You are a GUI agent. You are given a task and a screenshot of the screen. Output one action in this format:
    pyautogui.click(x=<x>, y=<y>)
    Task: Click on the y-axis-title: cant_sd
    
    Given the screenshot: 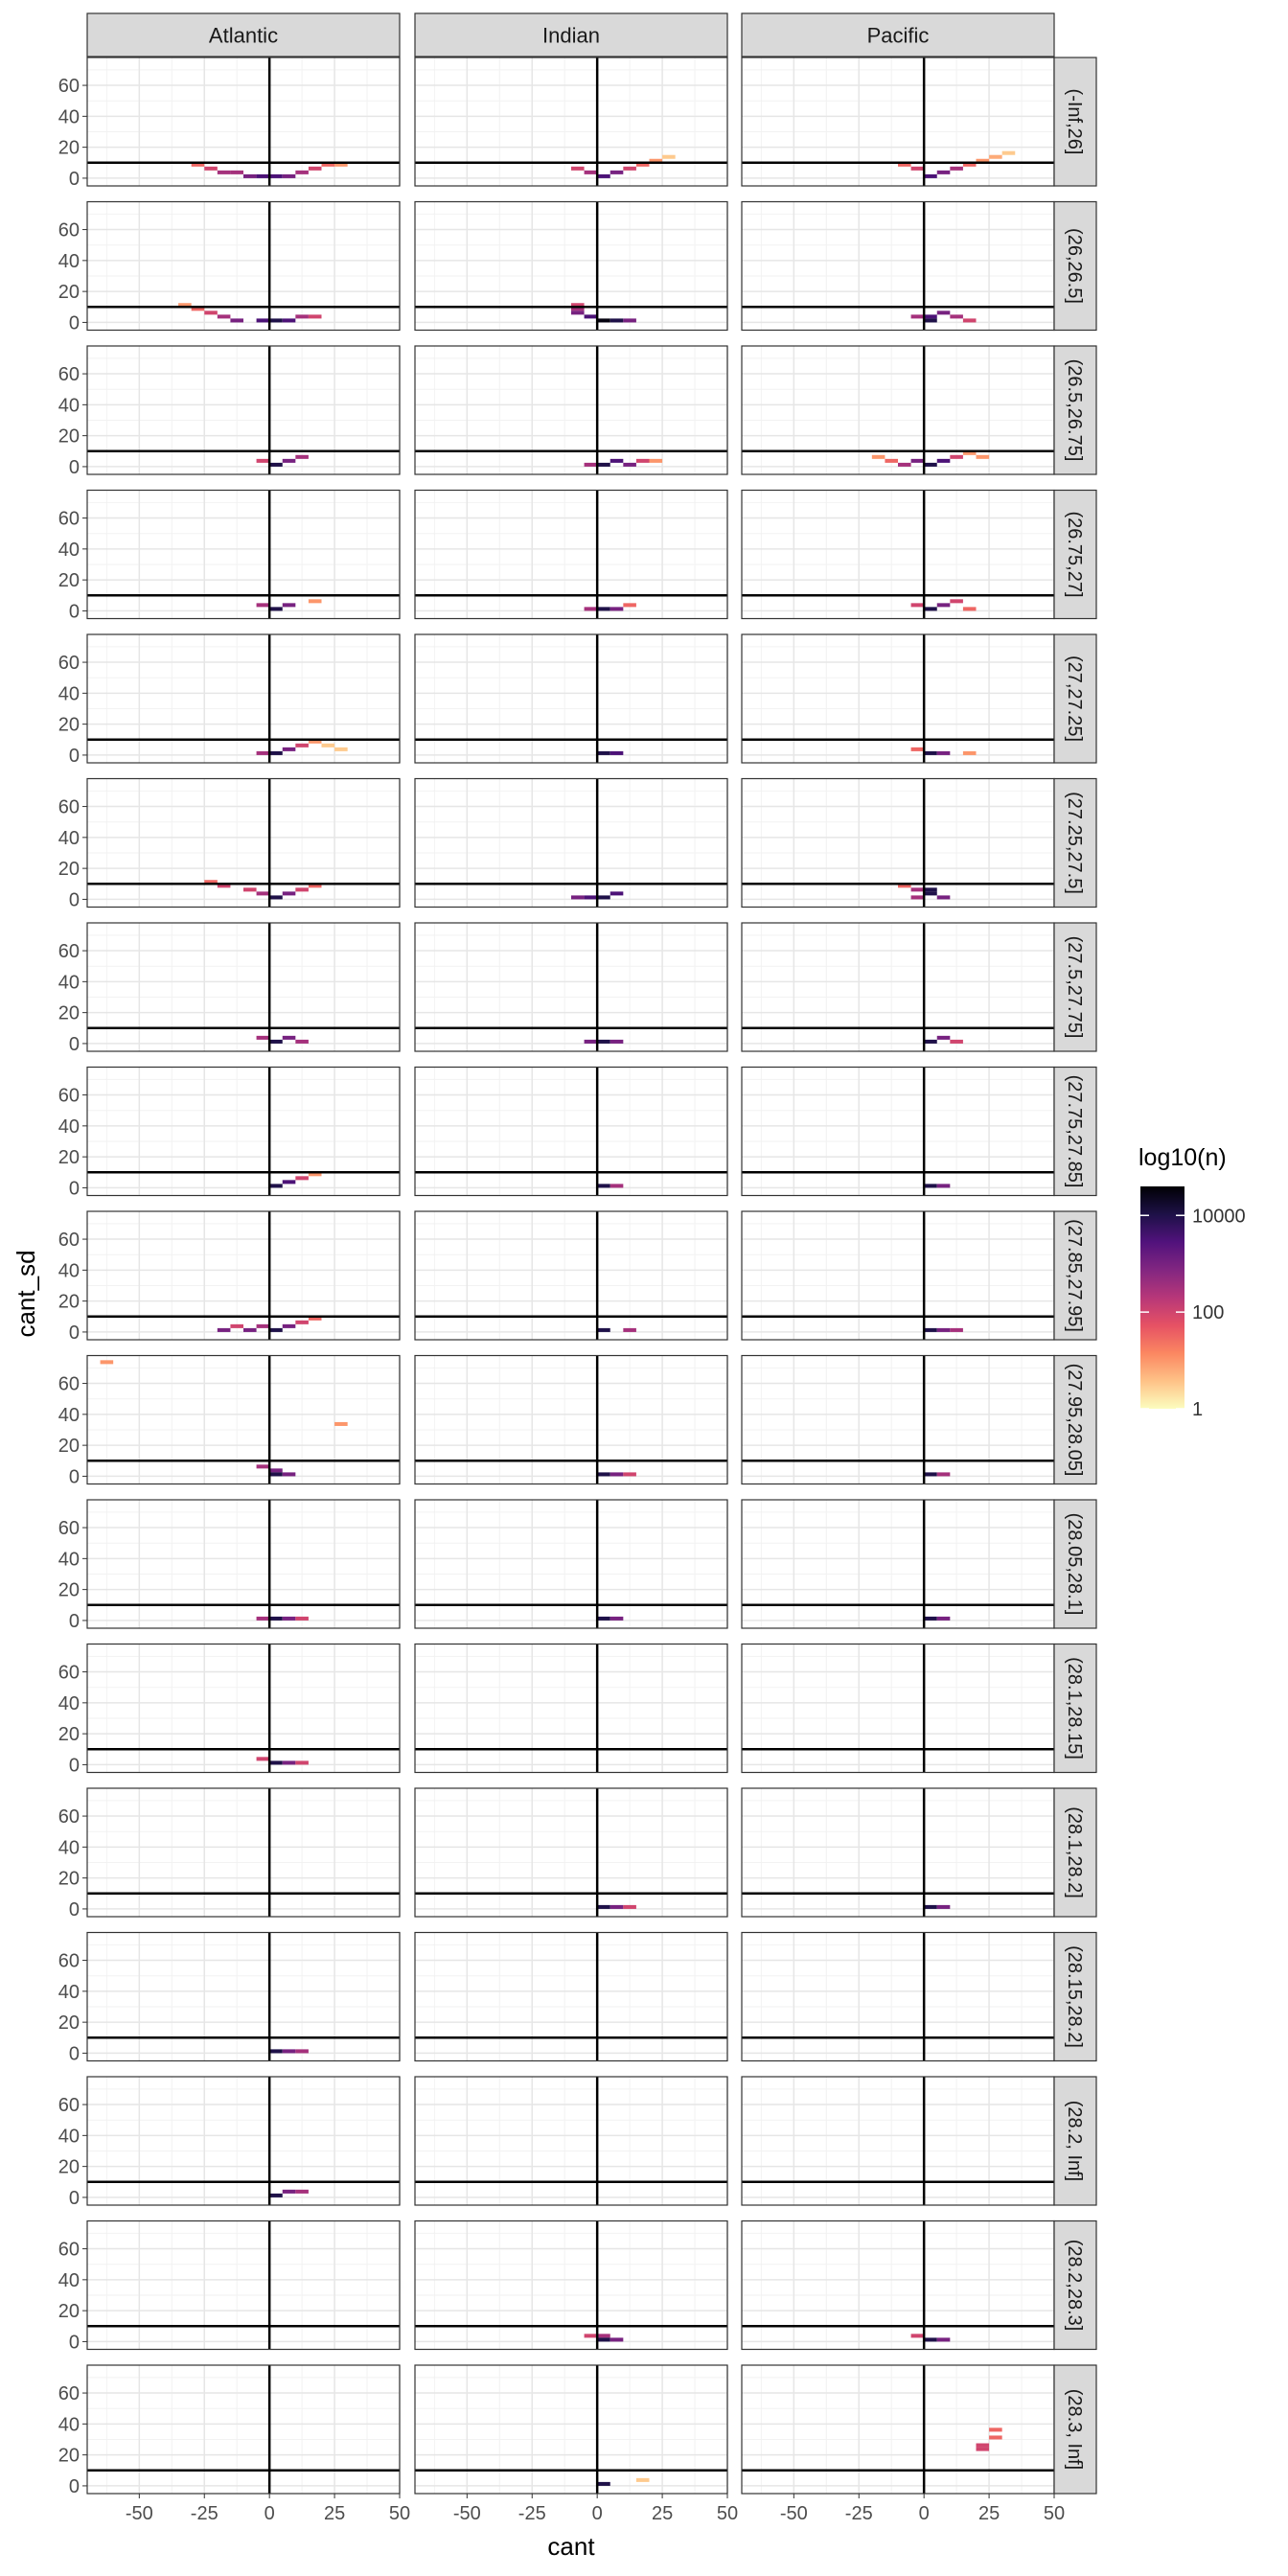 What is the action you would take?
    pyautogui.click(x=26, y=1293)
    